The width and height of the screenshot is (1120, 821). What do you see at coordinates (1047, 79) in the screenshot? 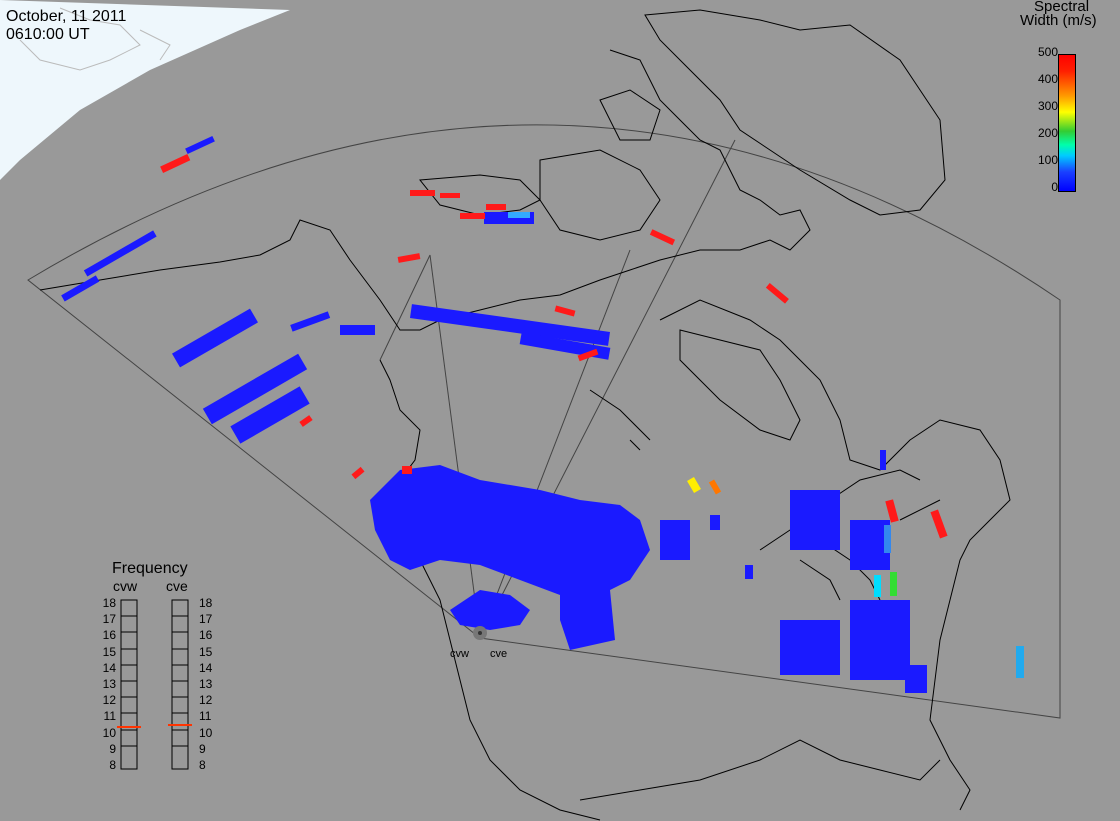
I see `colorbar-tick: 400` at bounding box center [1047, 79].